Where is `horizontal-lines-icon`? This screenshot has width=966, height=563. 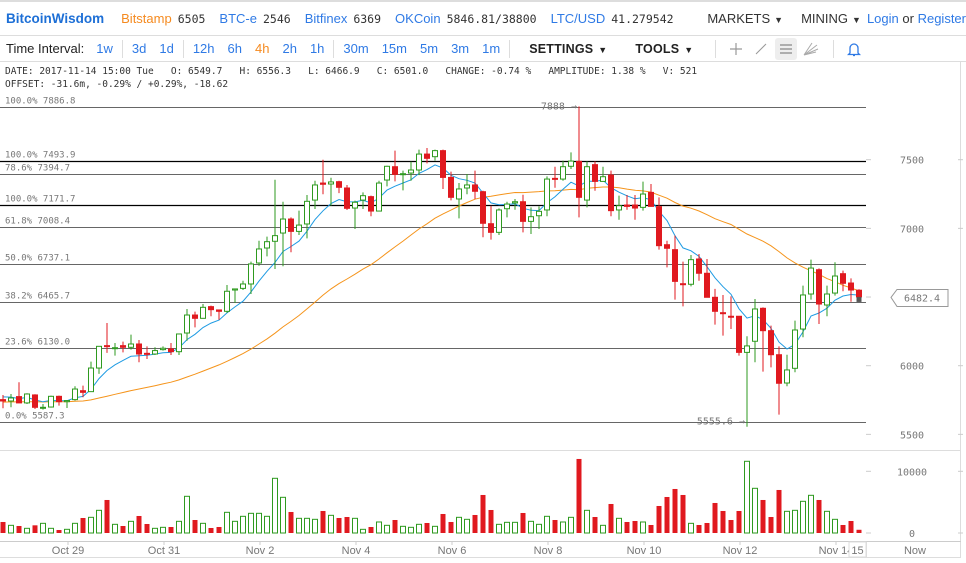 horizontal-lines-icon is located at coordinates (786, 48).